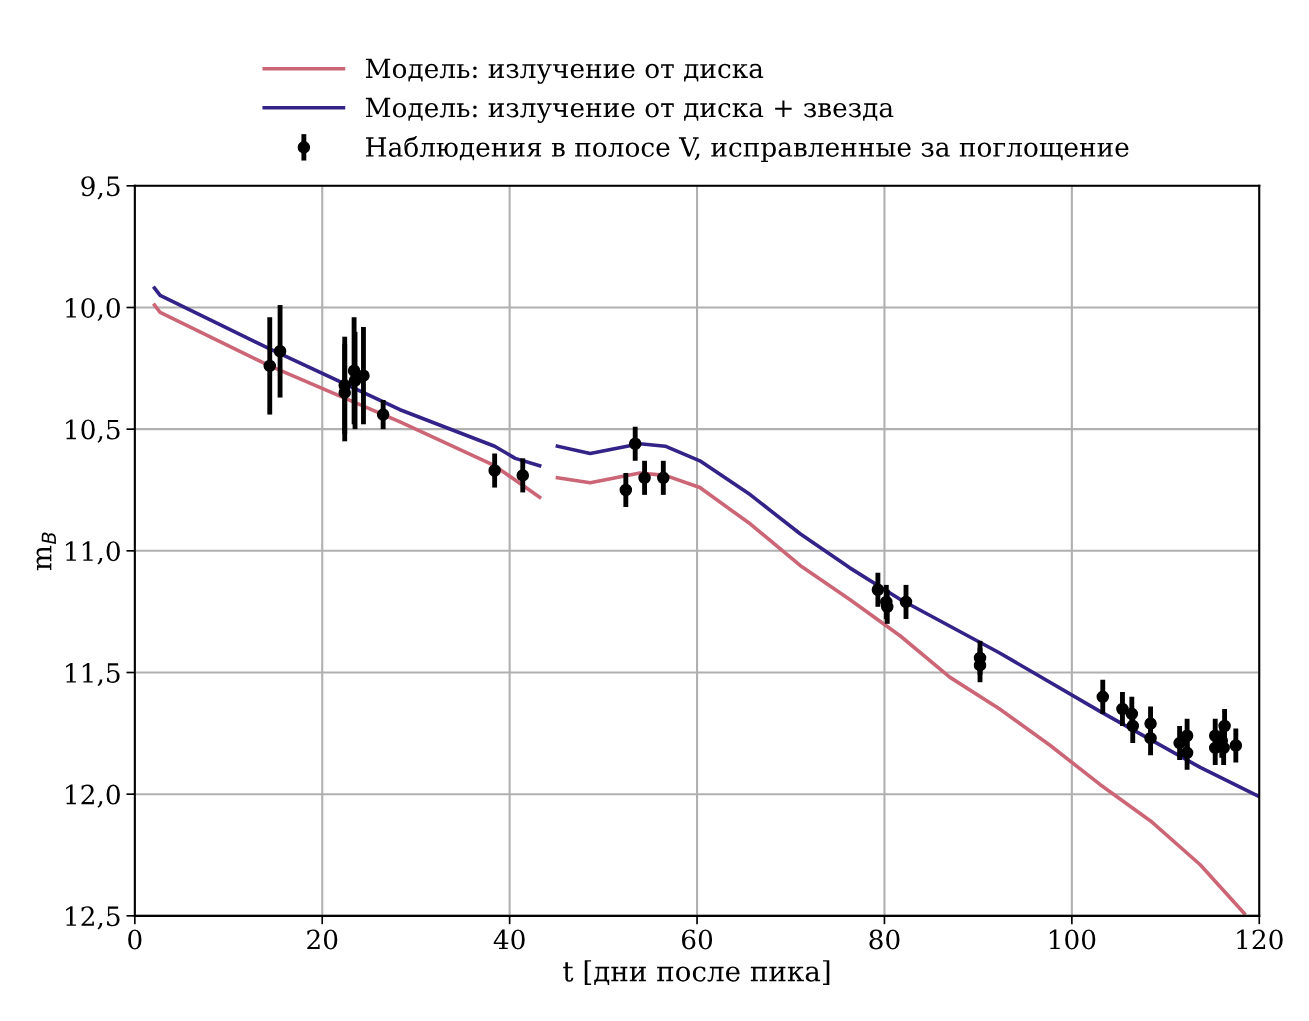 The height and width of the screenshot is (1021, 1309). I want to click on y-tick-label: 10,0, so click(93, 309).